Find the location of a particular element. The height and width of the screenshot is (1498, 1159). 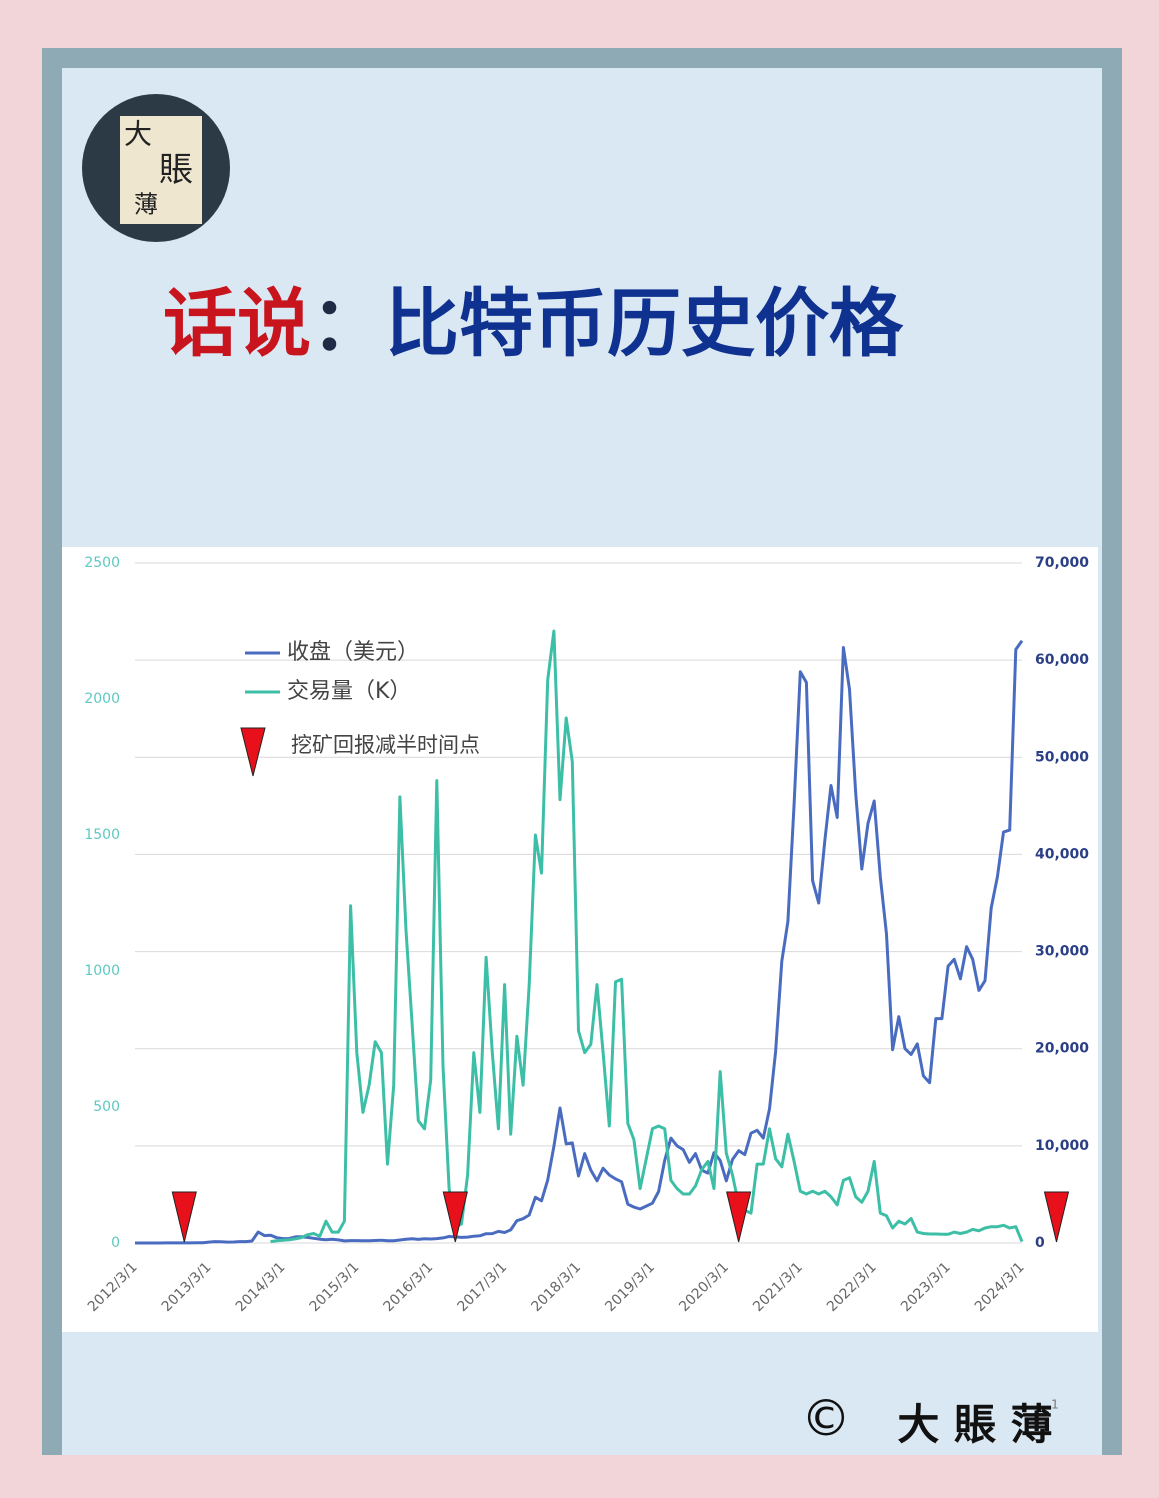

y-tick-label: 0 is located at coordinates (115, 1243).